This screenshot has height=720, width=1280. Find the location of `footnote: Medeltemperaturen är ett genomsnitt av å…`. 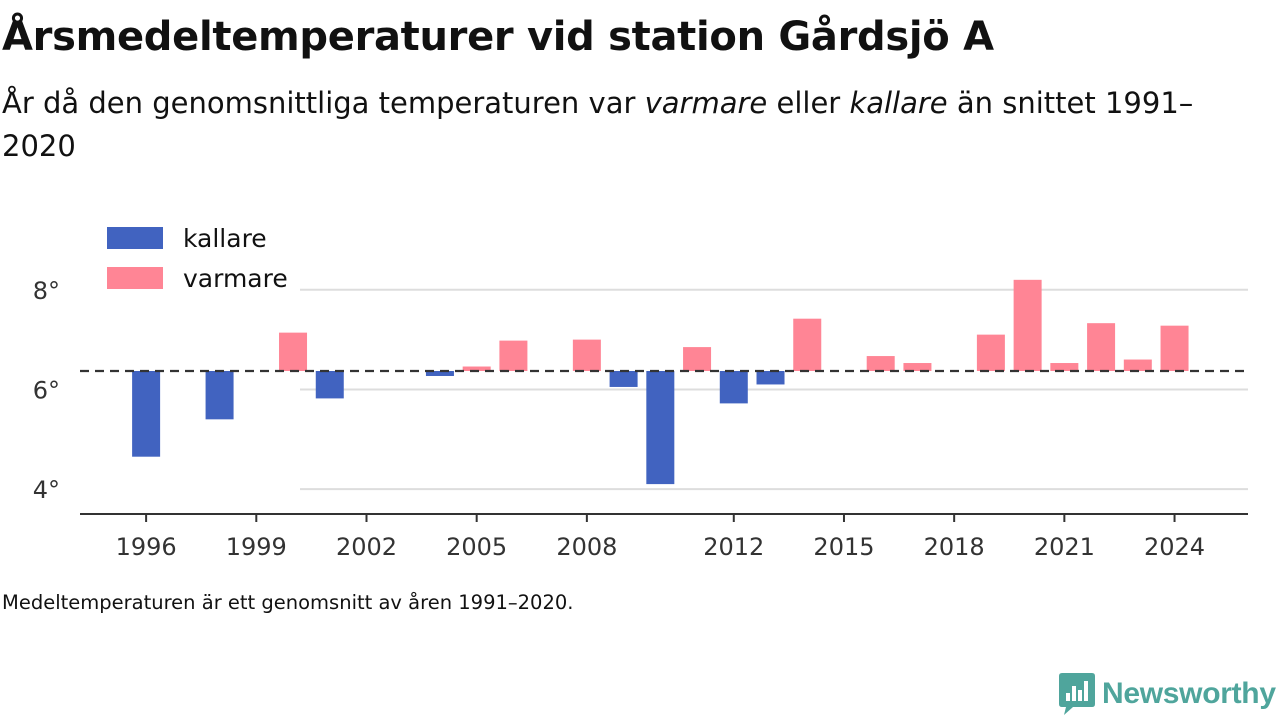

footnote: Medeltemperaturen är ett genomsnitt av å… is located at coordinates (288, 602).